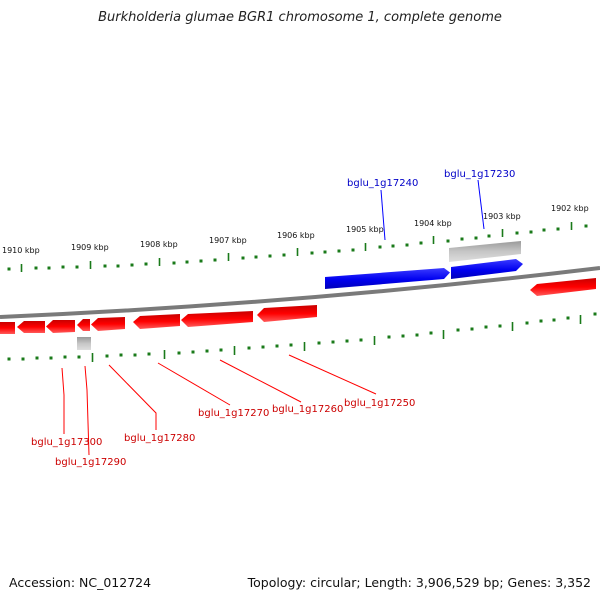 The width and height of the screenshot is (600, 600). What do you see at coordinates (87, 410) in the screenshot?
I see `leader-bglu_1g17290` at bounding box center [87, 410].